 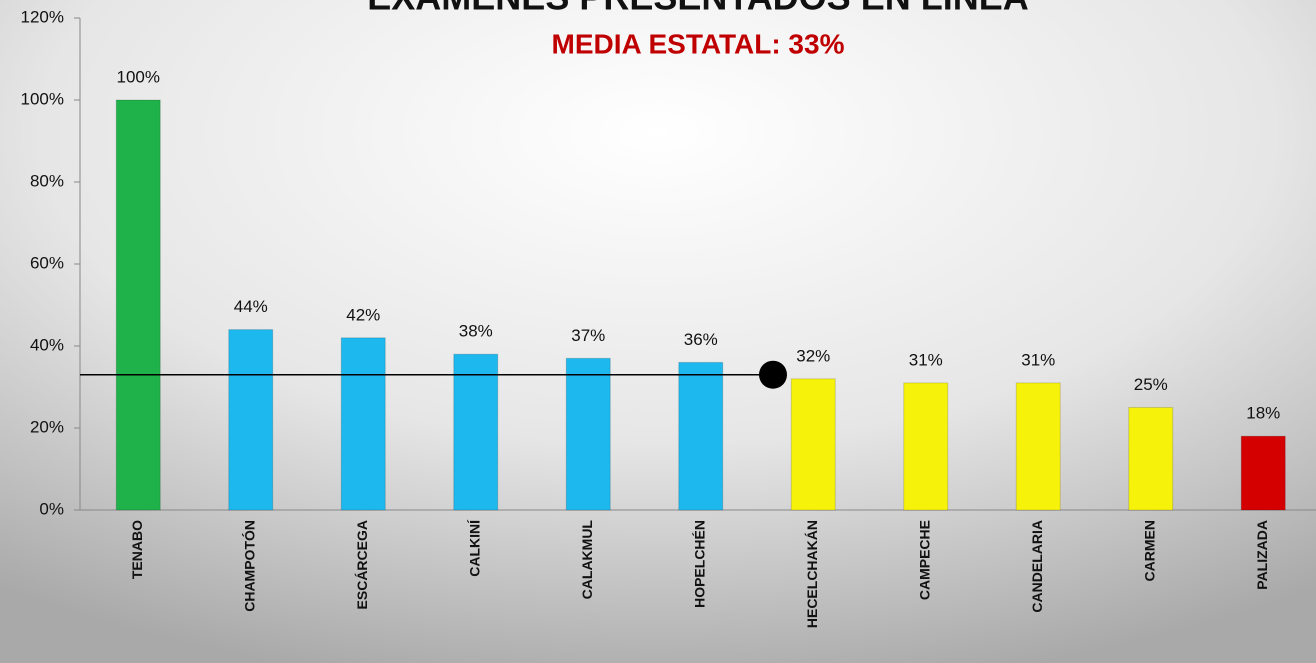 I want to click on value-label: 25%, so click(x=1151, y=384).